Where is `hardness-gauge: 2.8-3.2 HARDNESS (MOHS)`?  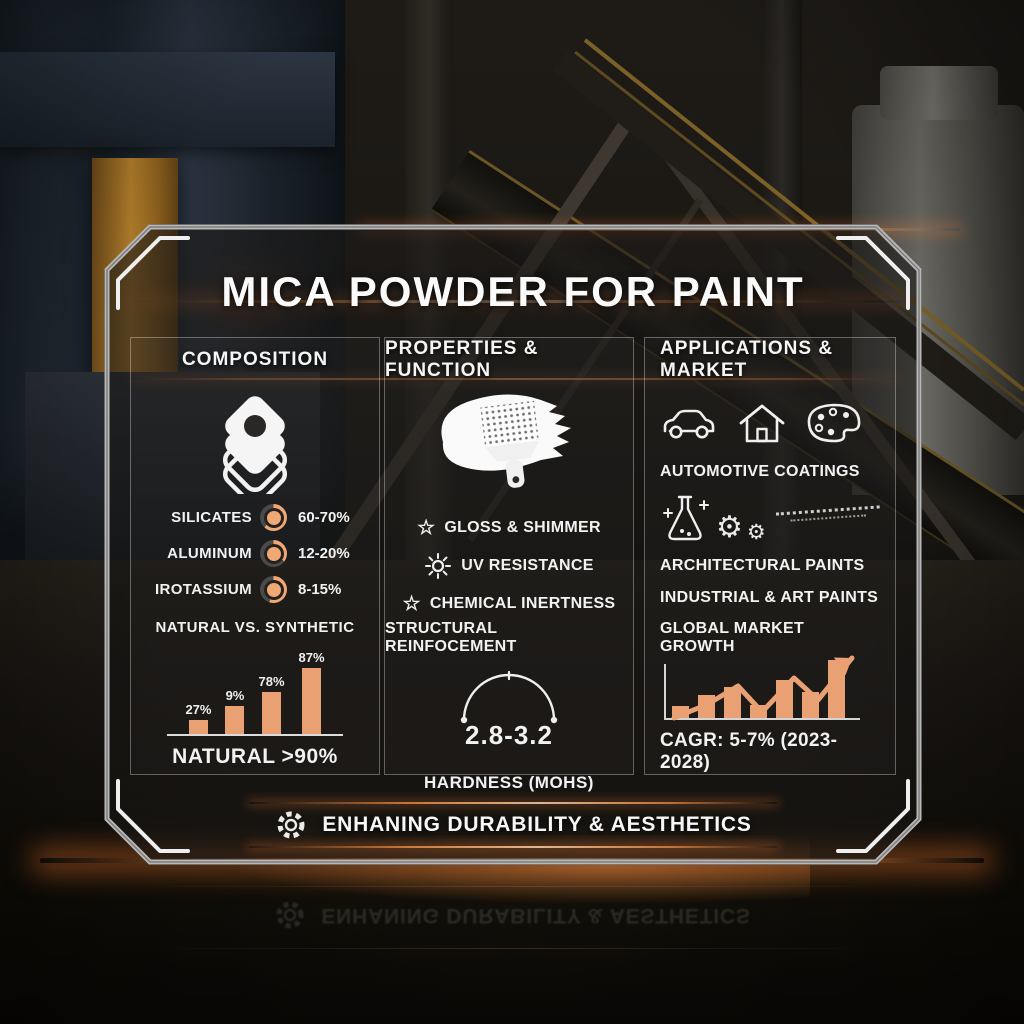 hardness-gauge: 2.8-3.2 HARDNESS (MOHS) is located at coordinates (509, 731).